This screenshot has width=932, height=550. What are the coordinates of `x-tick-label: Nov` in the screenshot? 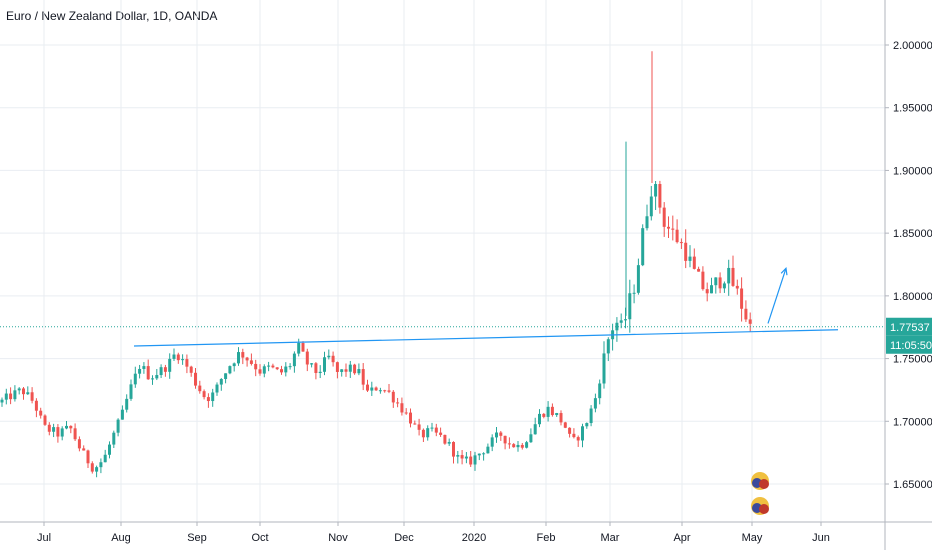 It's located at (338, 538).